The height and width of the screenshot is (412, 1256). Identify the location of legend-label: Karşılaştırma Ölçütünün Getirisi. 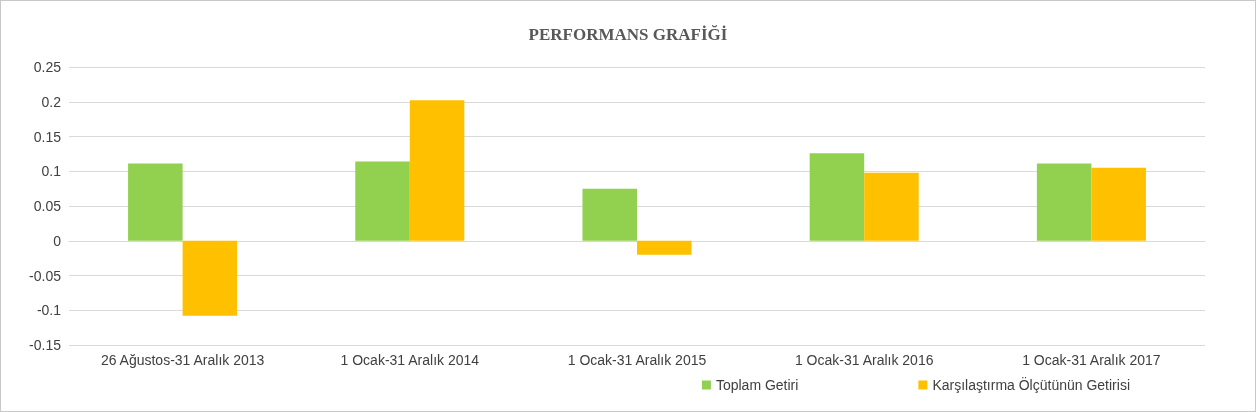
(1031, 384).